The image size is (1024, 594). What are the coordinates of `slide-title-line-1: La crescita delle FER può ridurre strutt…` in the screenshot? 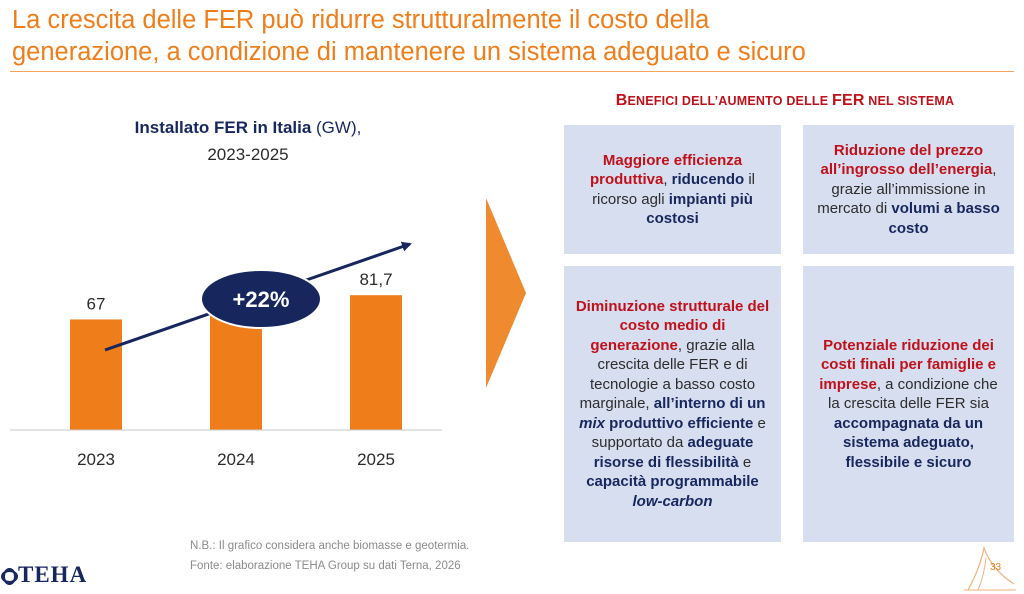 It's located at (361, 20).